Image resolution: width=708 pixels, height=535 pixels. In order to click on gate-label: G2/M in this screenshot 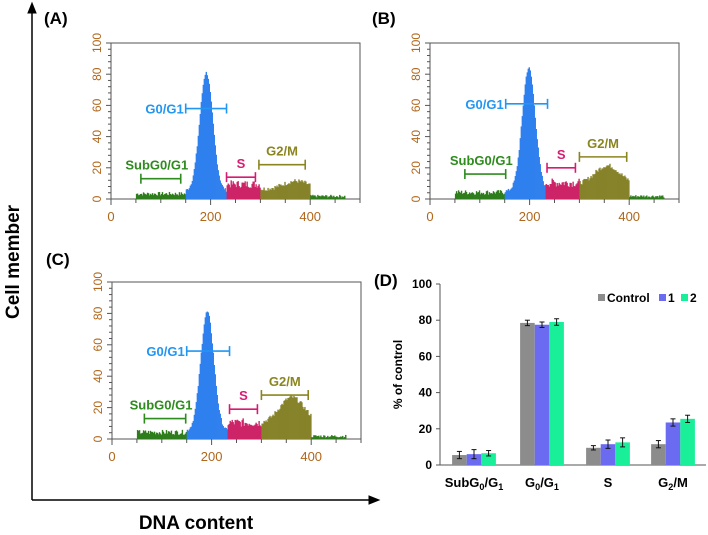, I will do `click(603, 143)`.